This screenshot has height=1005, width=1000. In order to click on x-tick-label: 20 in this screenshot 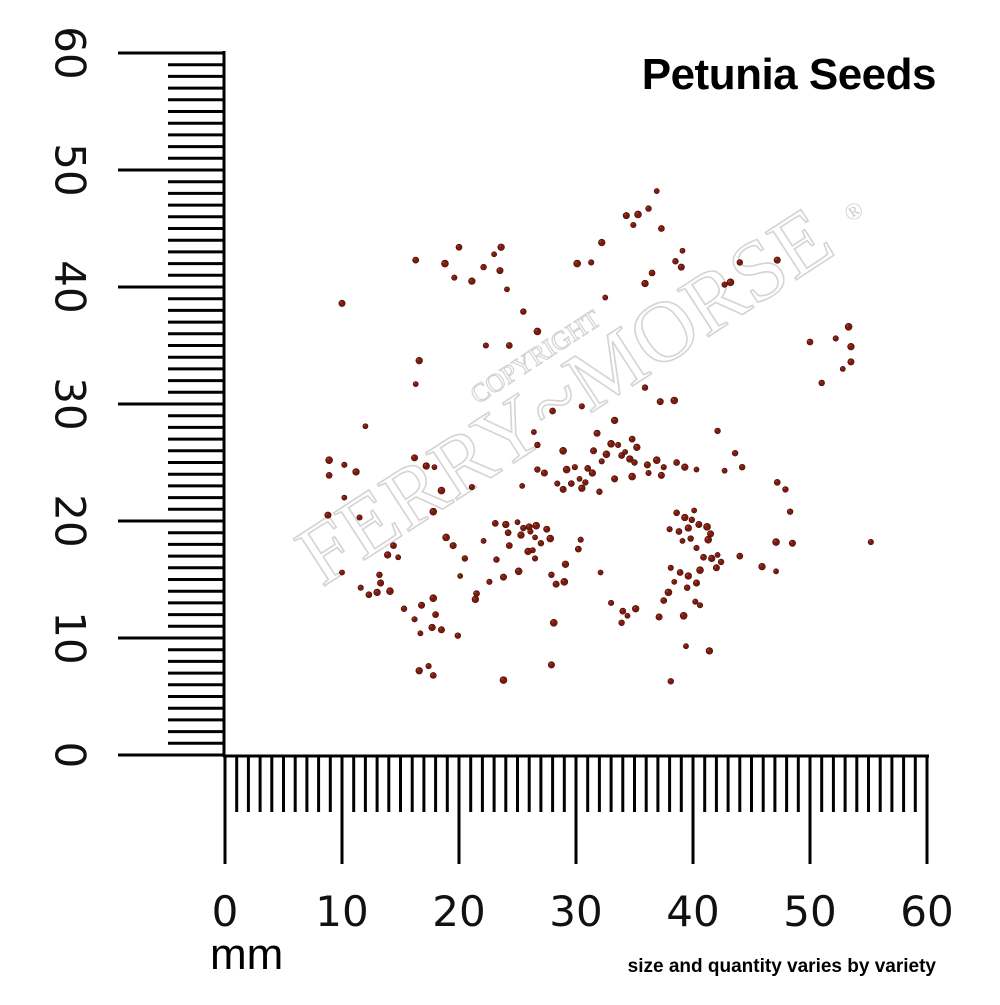, I will do `click(458, 911)`.